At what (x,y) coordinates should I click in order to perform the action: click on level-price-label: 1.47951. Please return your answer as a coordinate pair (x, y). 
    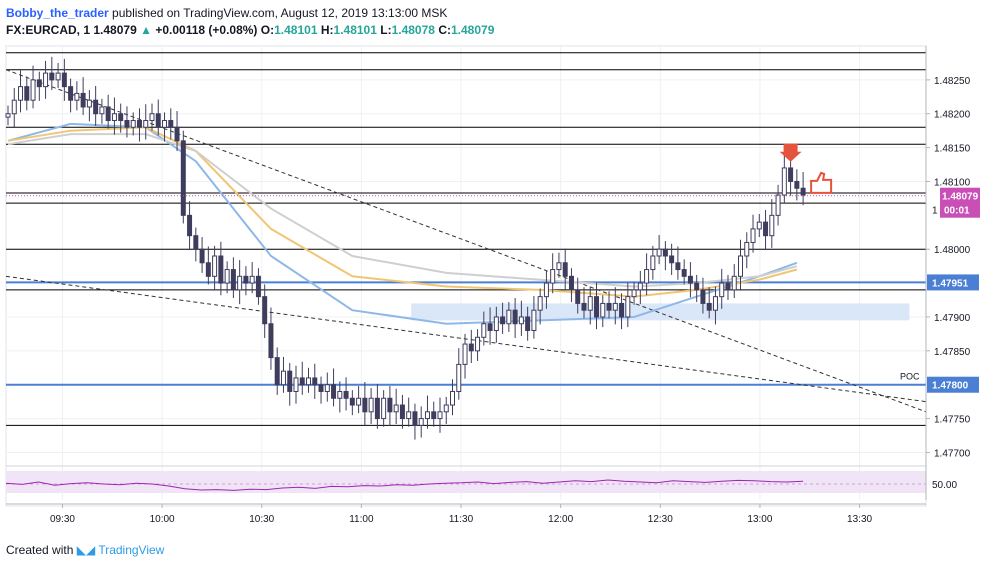
    Looking at the image, I should click on (950, 283).